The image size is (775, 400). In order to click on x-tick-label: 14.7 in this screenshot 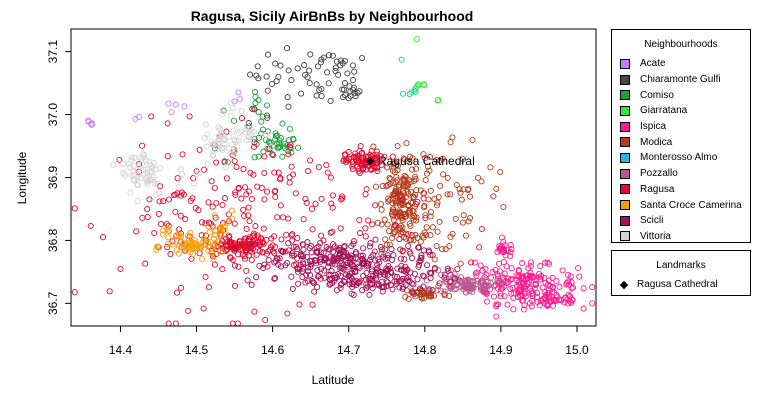, I will do `click(349, 350)`.